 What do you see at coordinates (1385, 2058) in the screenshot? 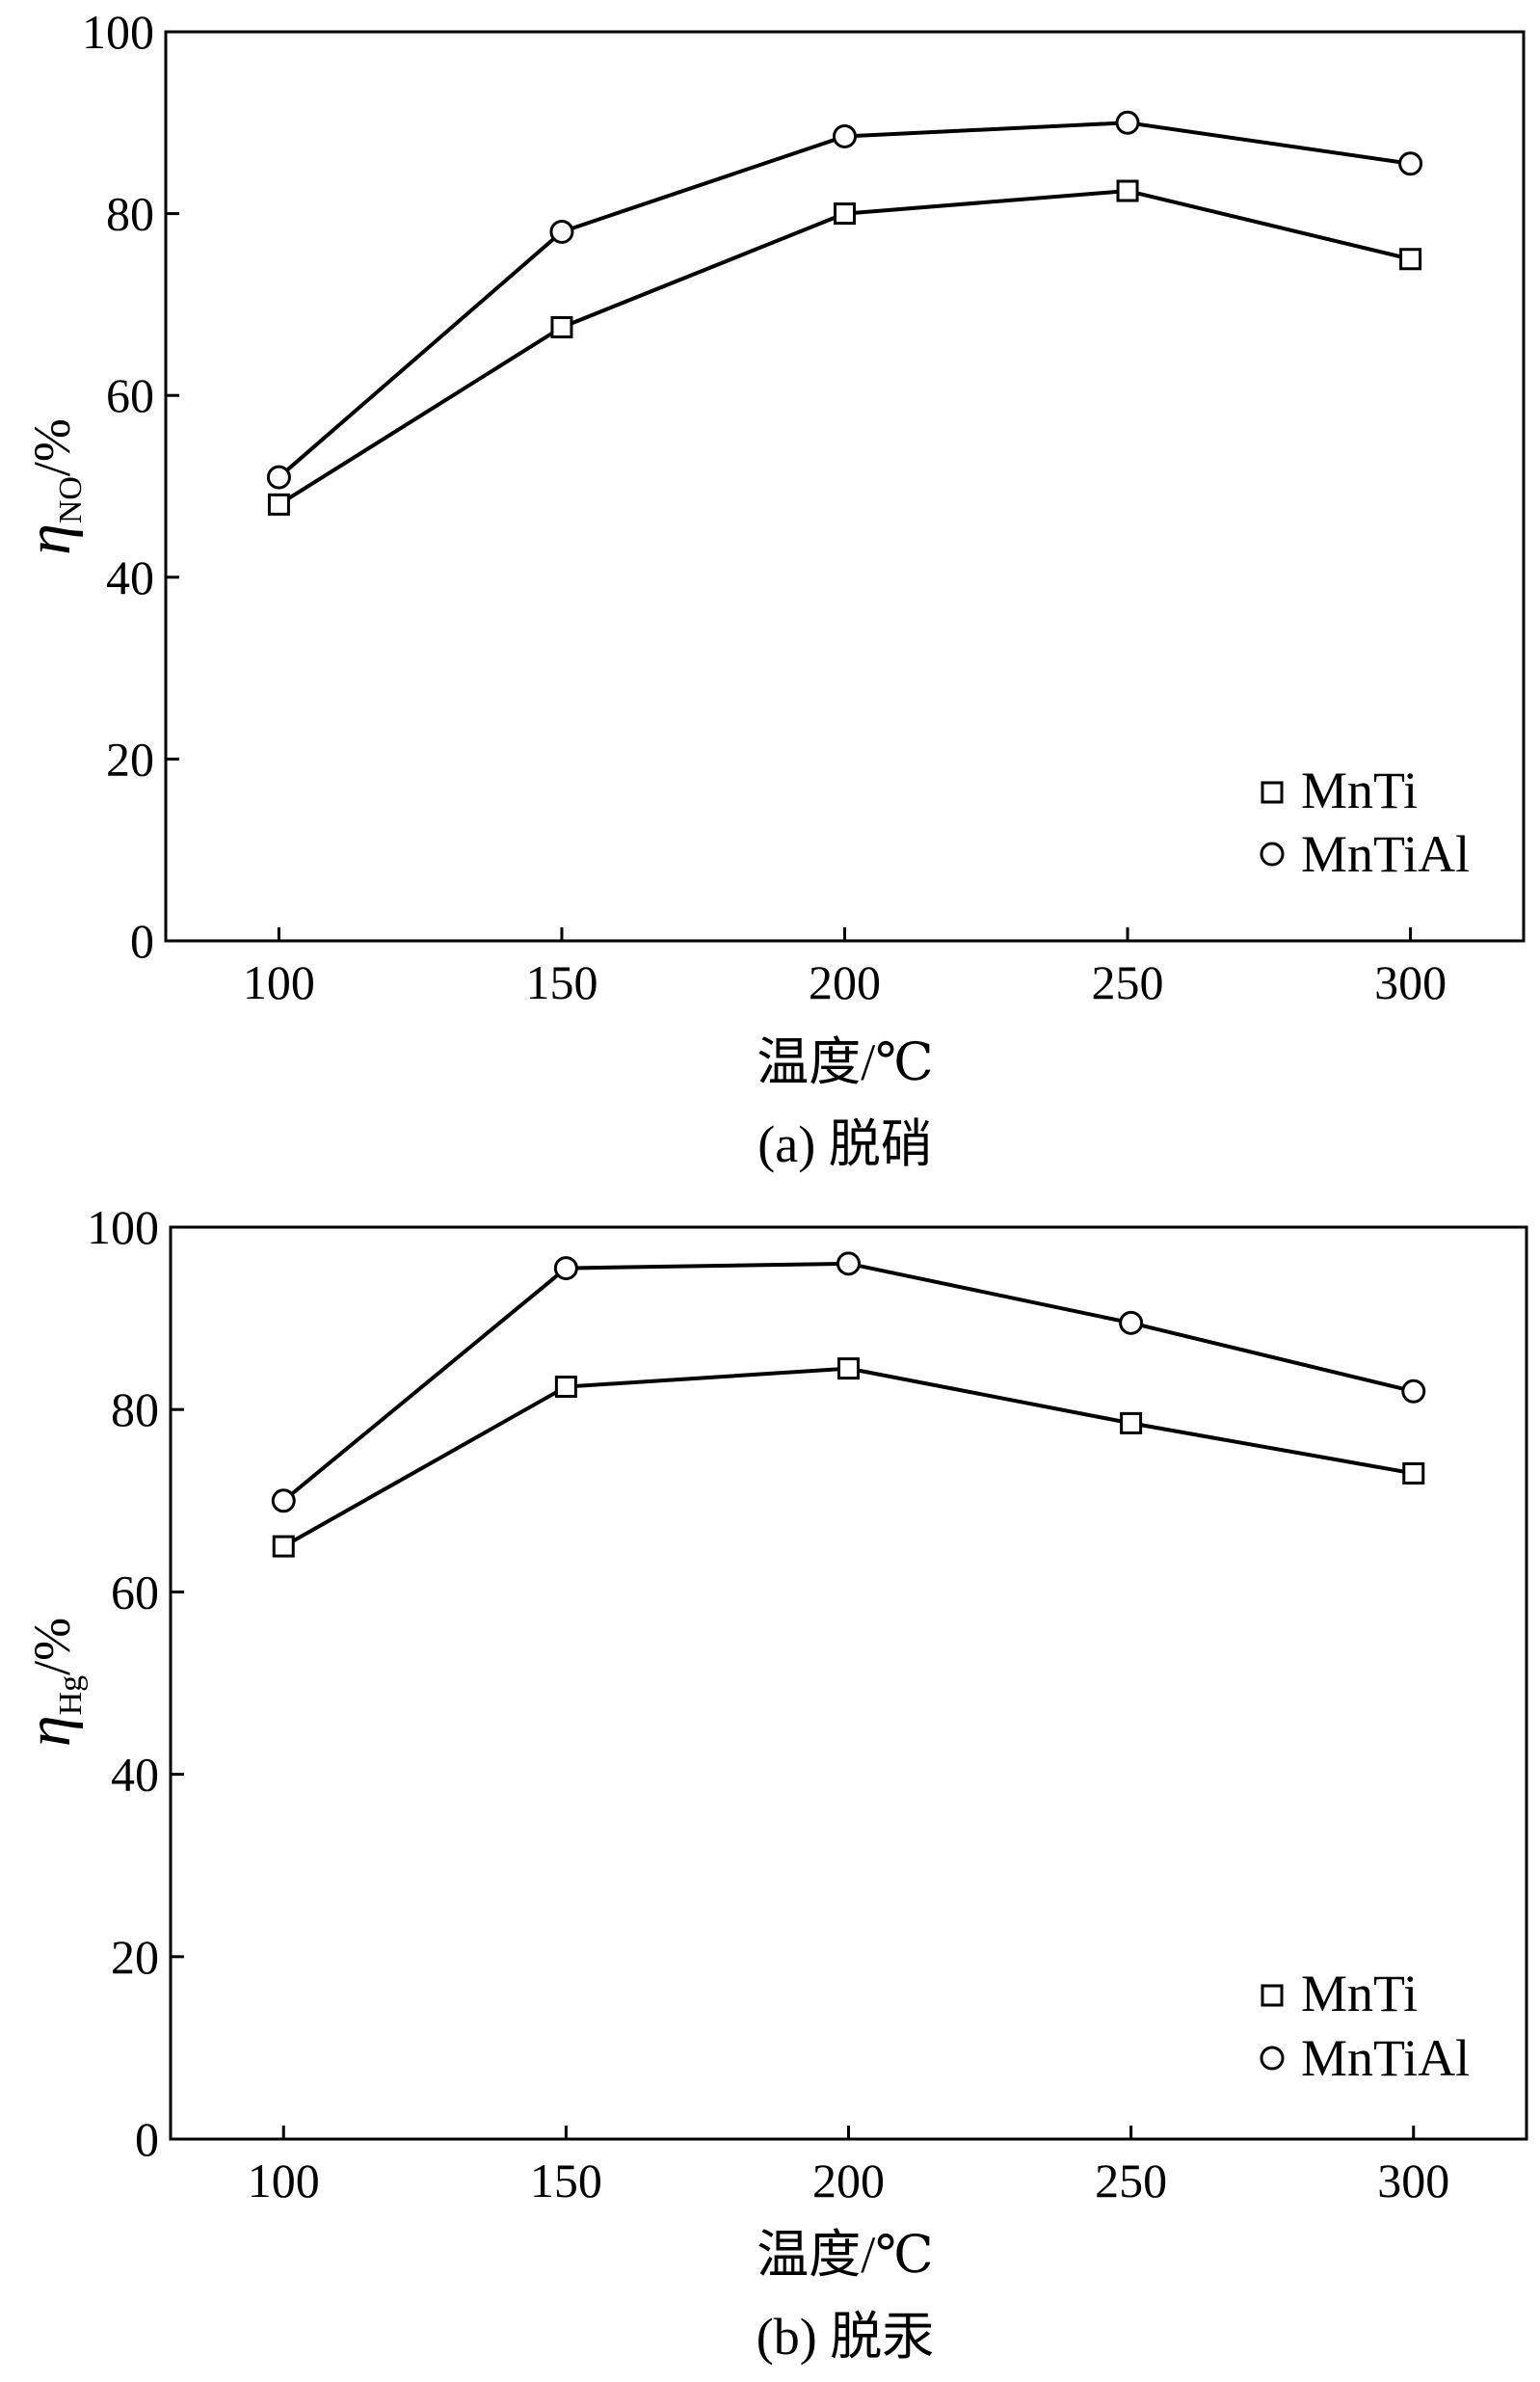
I see `panel-b-legend-label-mntial: MnTiAl` at bounding box center [1385, 2058].